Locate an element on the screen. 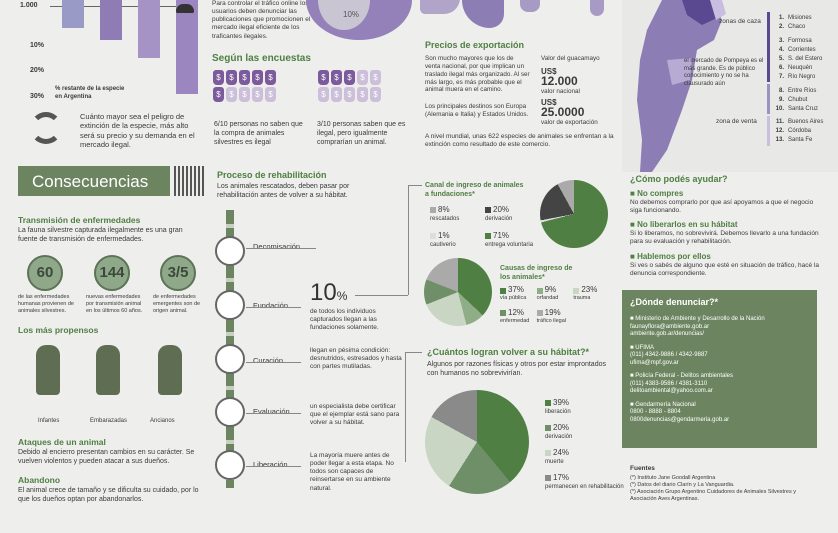  prone-label: Embarazadas is located at coordinates (109, 421).